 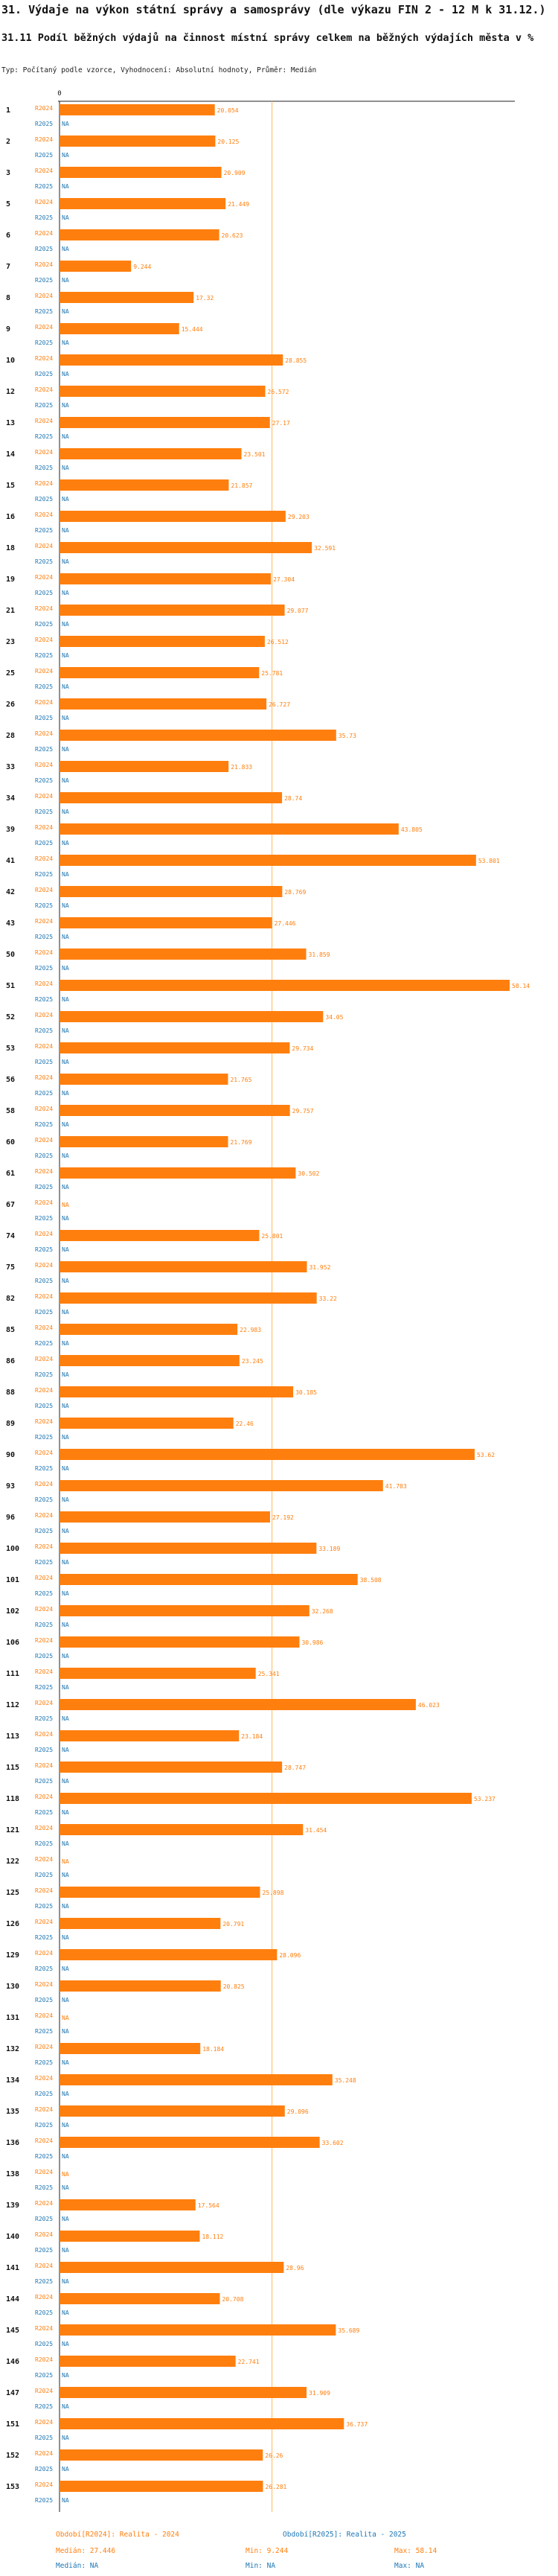 I want to click on category-label: 10, so click(x=10, y=361).